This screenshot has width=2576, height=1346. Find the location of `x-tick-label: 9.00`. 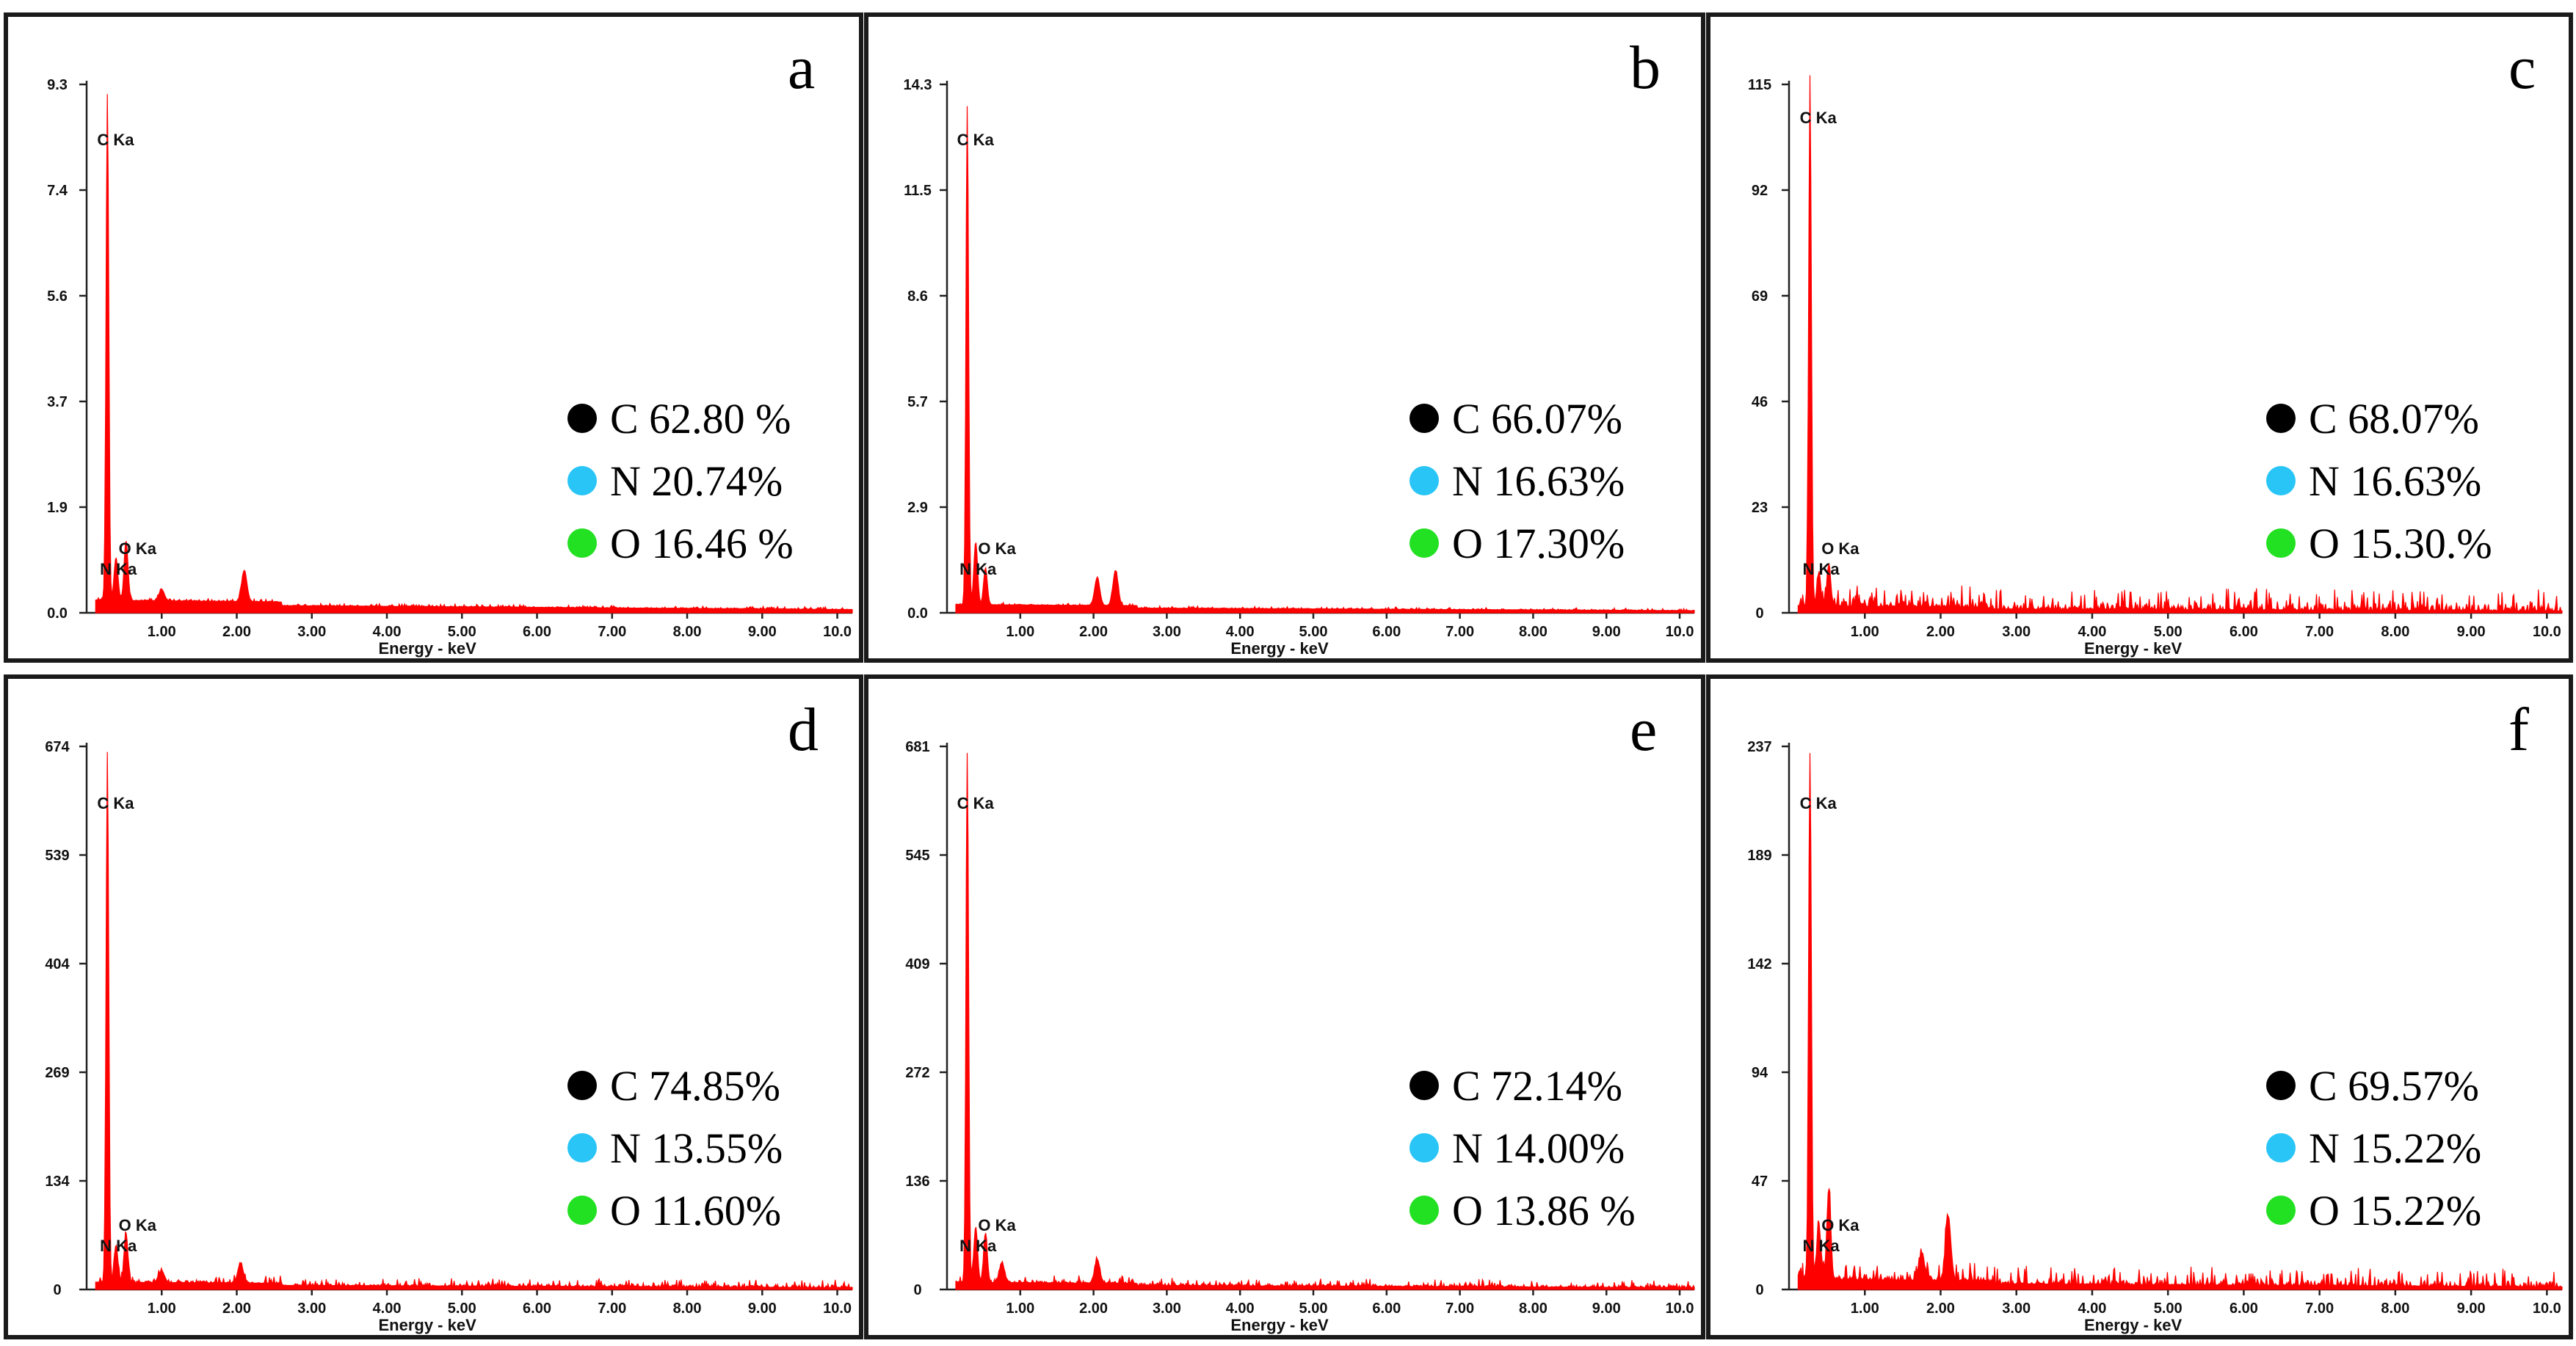

x-tick-label: 9.00 is located at coordinates (763, 632).